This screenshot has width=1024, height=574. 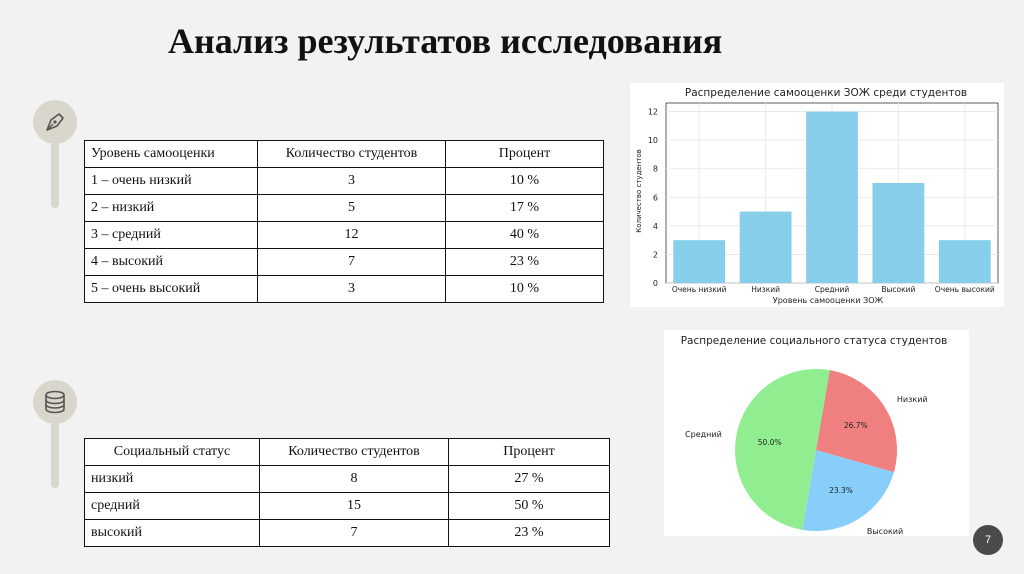 I want to click on database-pin-decoration, so click(x=55, y=434).